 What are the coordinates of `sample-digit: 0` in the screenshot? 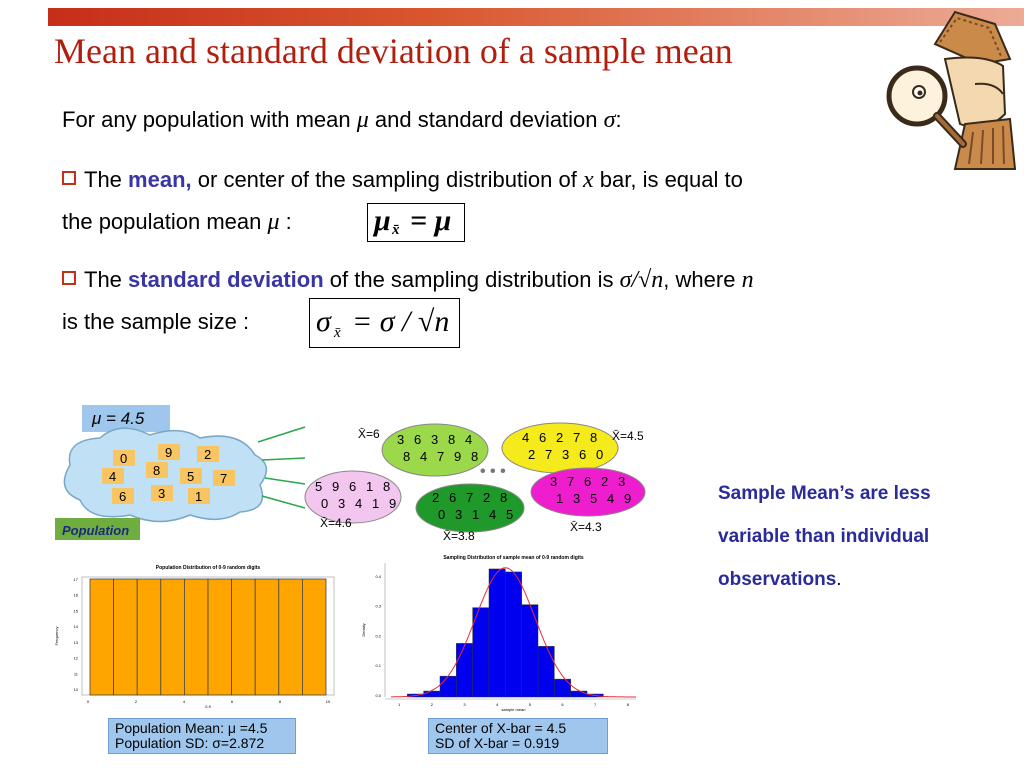 It's located at (324, 503).